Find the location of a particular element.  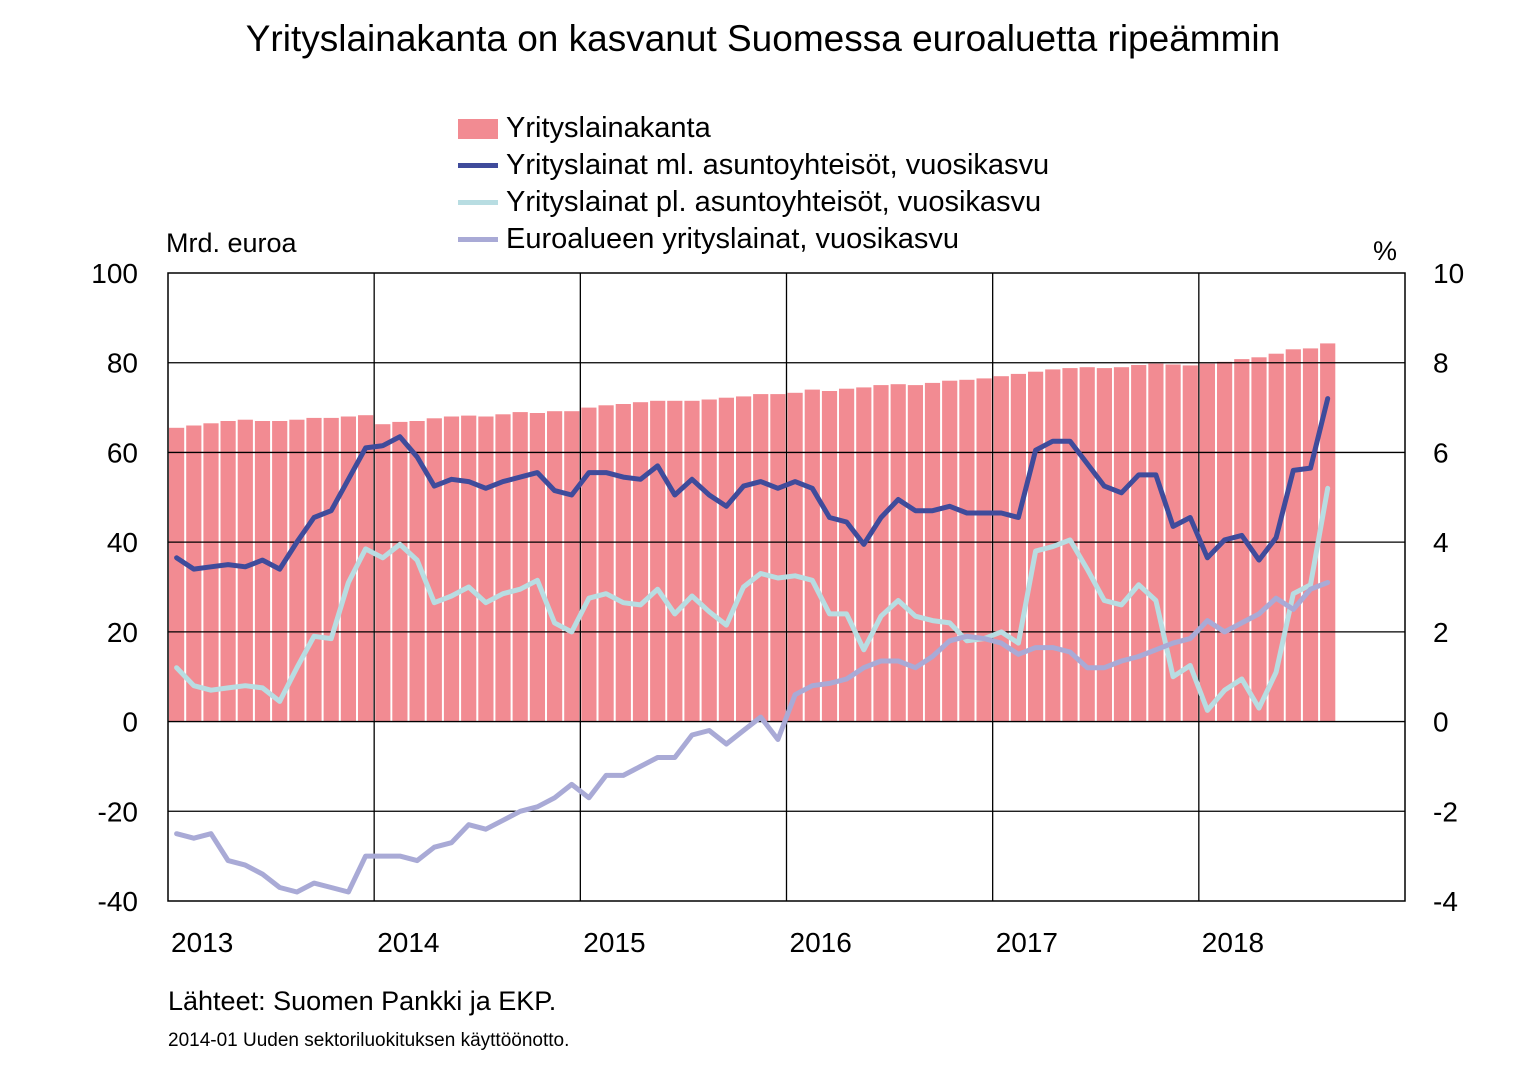

source-note: Lähteet: Suomen Pankki ja EKP. is located at coordinates (362, 1001).